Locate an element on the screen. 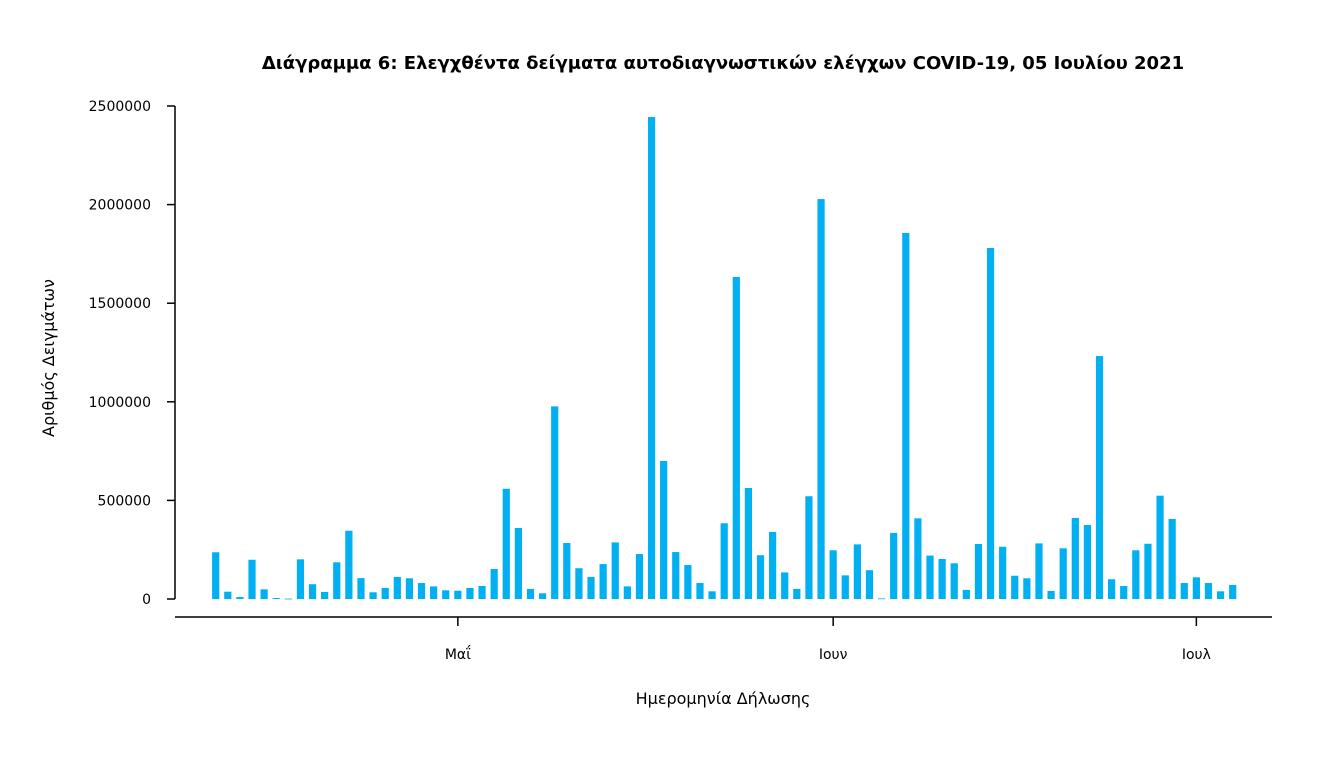  y-axis: 0 500000 1000000 1500000 2000000 2500000 is located at coordinates (132, 353).